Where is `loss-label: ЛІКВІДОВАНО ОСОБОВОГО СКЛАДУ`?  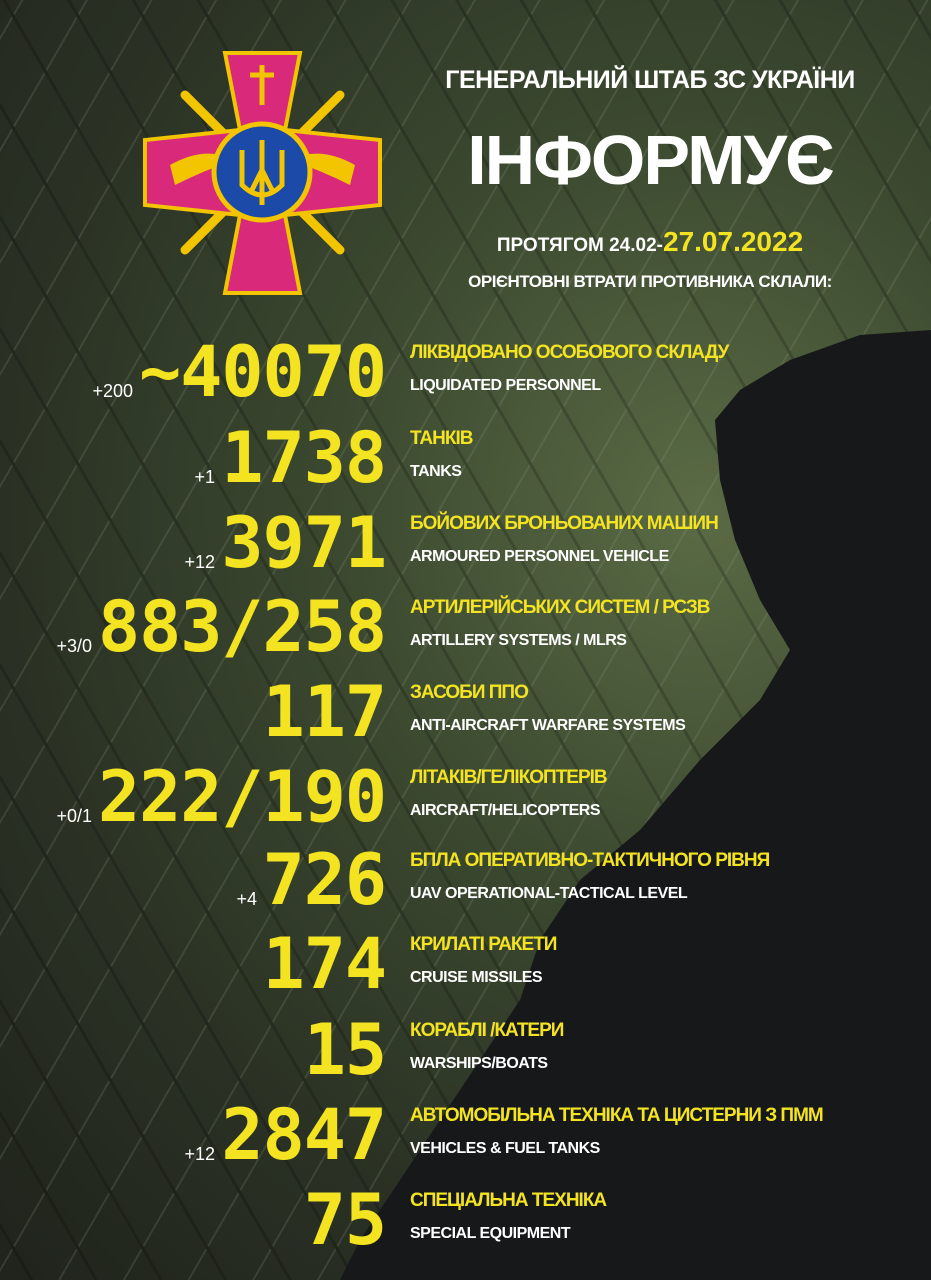 loss-label: ЛІКВІДОВАНО ОСОБОВОГО СКЛАДУ is located at coordinates (569, 352).